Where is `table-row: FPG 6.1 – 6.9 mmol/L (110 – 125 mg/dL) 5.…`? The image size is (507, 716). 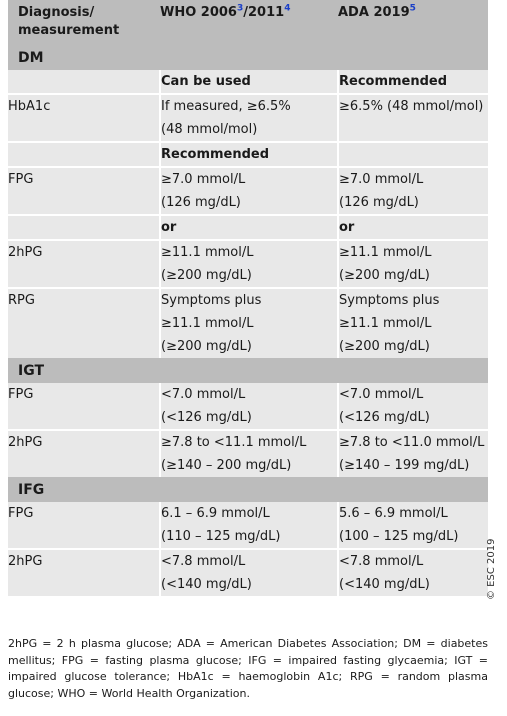
table-row: FPG 6.1 – 6.9 mmol/L (110 – 125 mg/dL) 5.… is located at coordinates (248, 525).